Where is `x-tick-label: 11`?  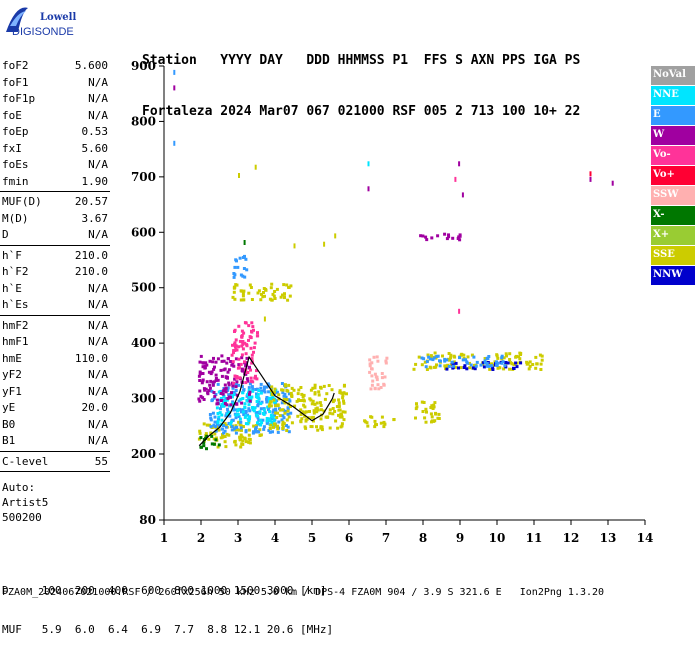
x-tick-label: 11 is located at coordinates (534, 538).